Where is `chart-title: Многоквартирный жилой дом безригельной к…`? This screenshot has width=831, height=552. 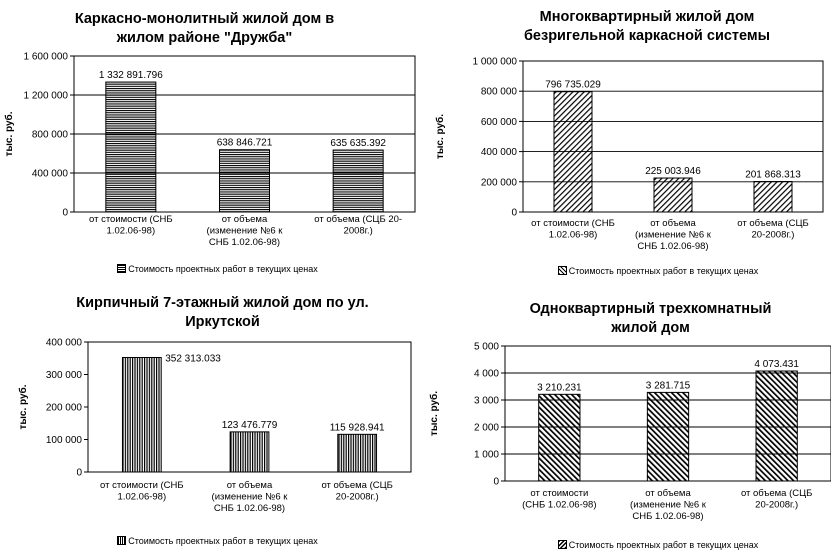 chart-title: Многоквартирный жилой дом безригельной к… is located at coordinates (647, 27).